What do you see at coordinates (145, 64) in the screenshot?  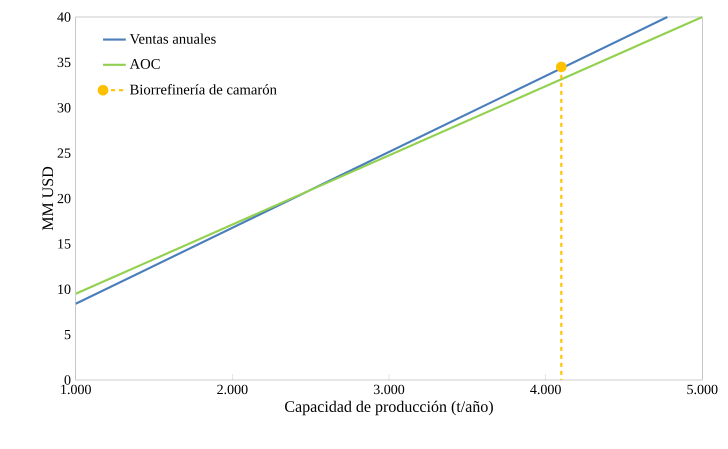 I see `legend-label: AOC` at bounding box center [145, 64].